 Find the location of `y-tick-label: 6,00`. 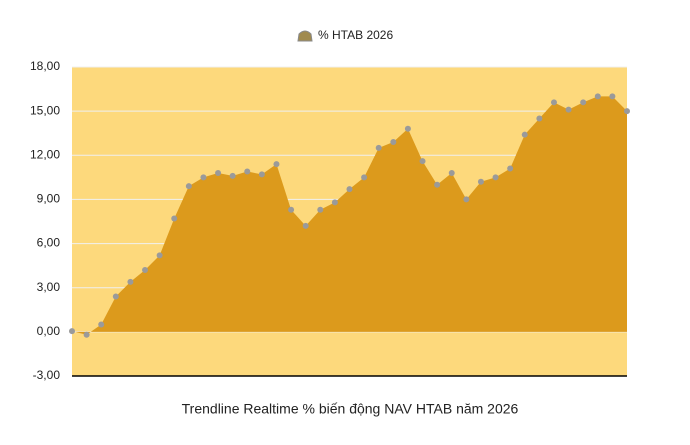

y-tick-label: 6,00 is located at coordinates (49, 243).